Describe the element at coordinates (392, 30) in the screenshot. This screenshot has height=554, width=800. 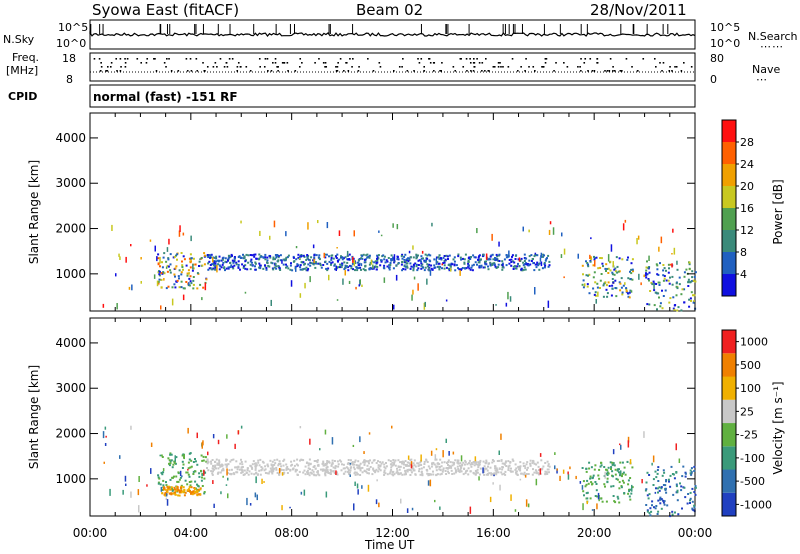
I see `nsky-trace` at that location.